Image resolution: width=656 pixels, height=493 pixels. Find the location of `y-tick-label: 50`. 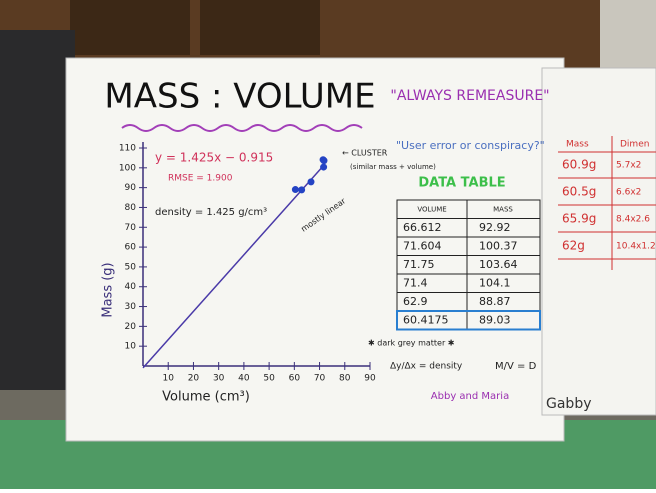

y-tick-label: 50 is located at coordinates (131, 267).